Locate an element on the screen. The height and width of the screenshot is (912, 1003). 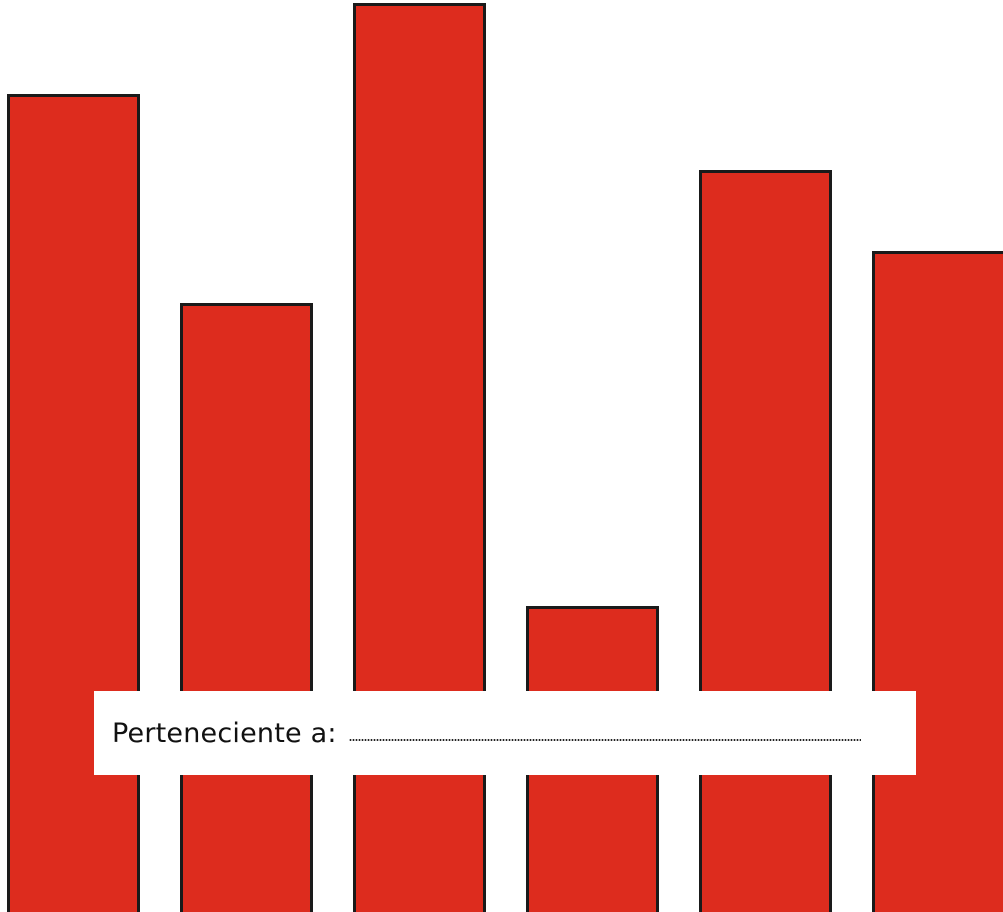
dotted-write-line is located at coordinates (604, 740).